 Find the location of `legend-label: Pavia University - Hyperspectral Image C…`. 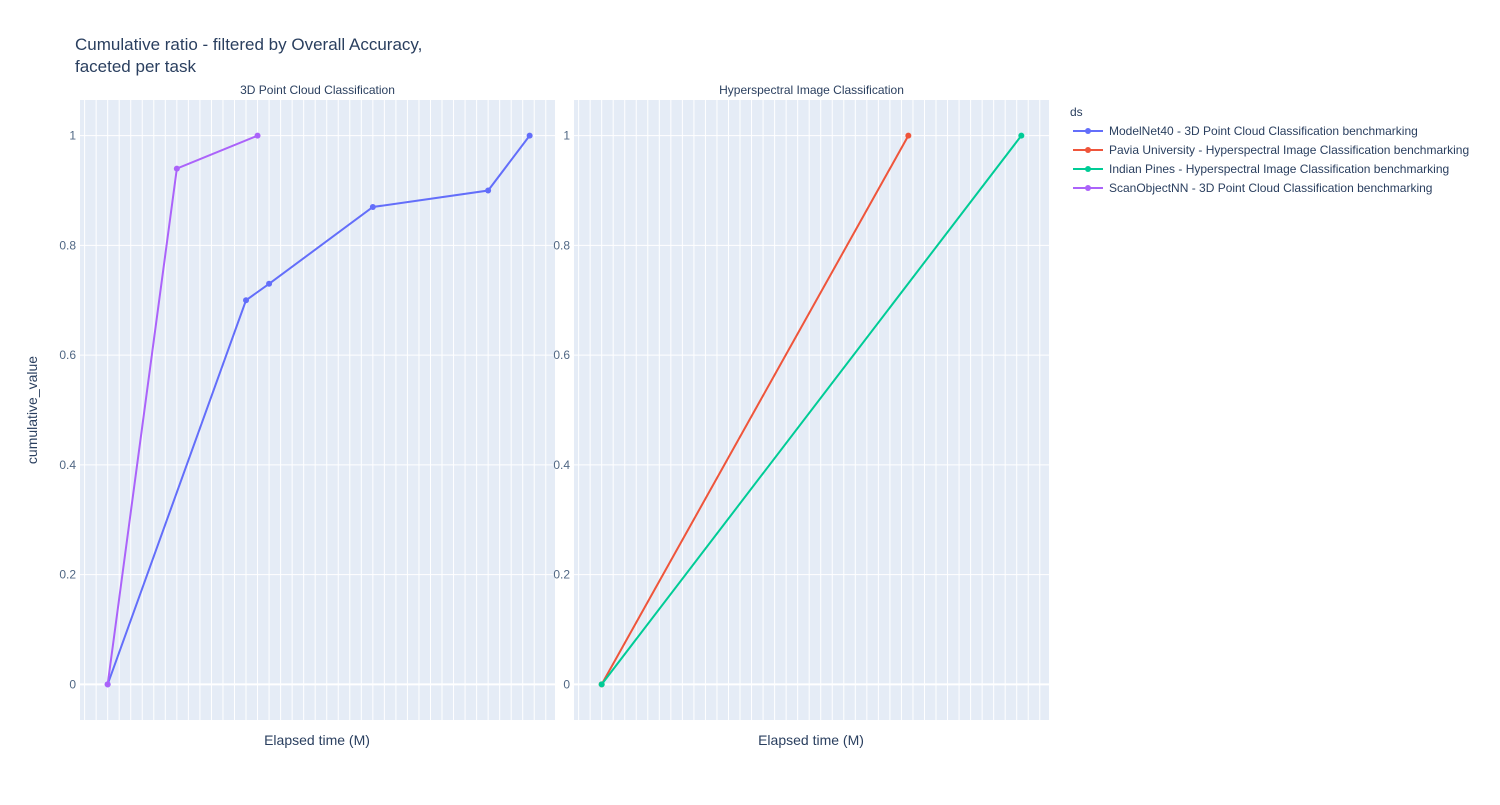

legend-label: Pavia University - Hyperspectral Image C… is located at coordinates (1289, 150).